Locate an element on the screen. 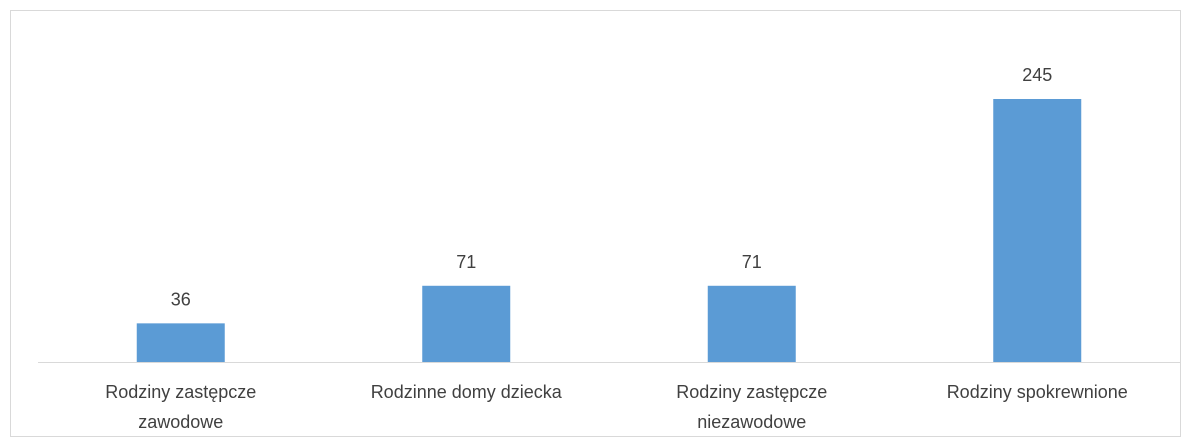 The image size is (1191, 446). x-tick-label: Rodziny spokrewnione is located at coordinates (1037, 392).